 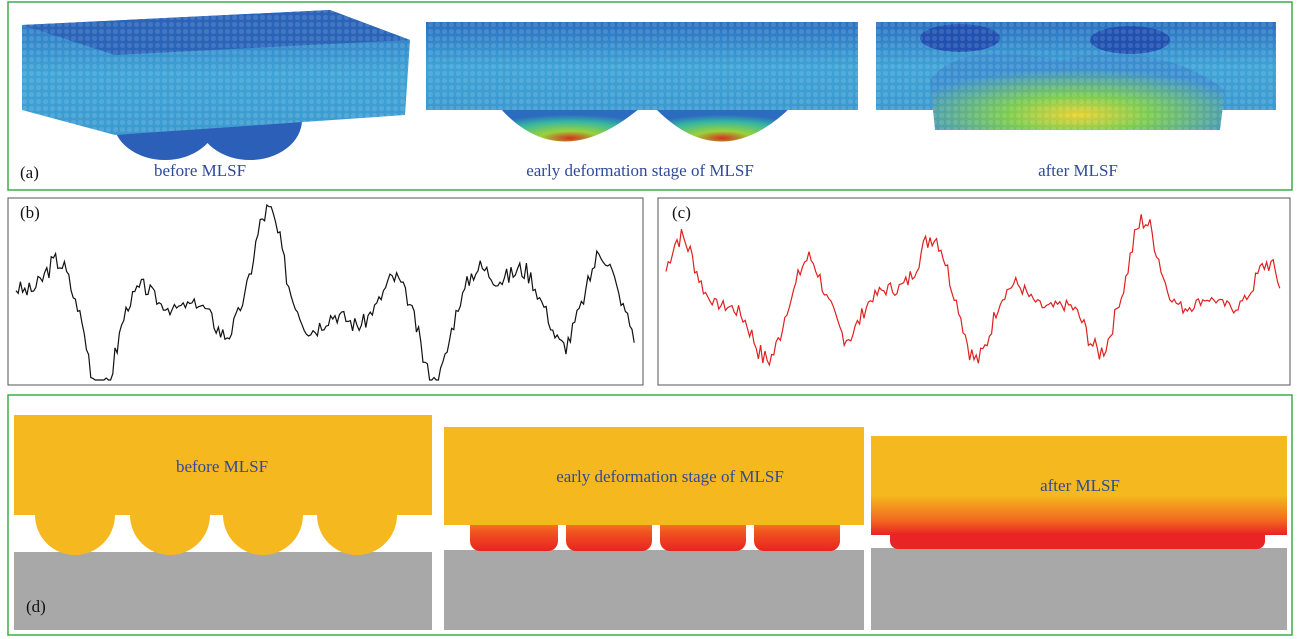 I want to click on panel-label: (d), so click(x=36, y=606).